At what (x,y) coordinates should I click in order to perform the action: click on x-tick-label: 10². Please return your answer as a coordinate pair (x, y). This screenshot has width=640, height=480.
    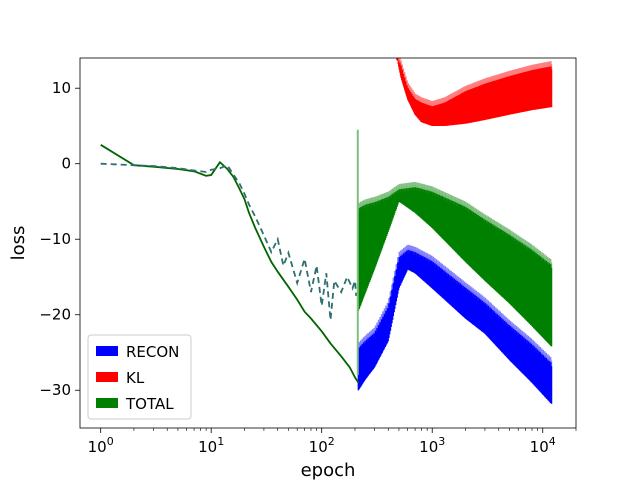
    Looking at the image, I should click on (322, 445).